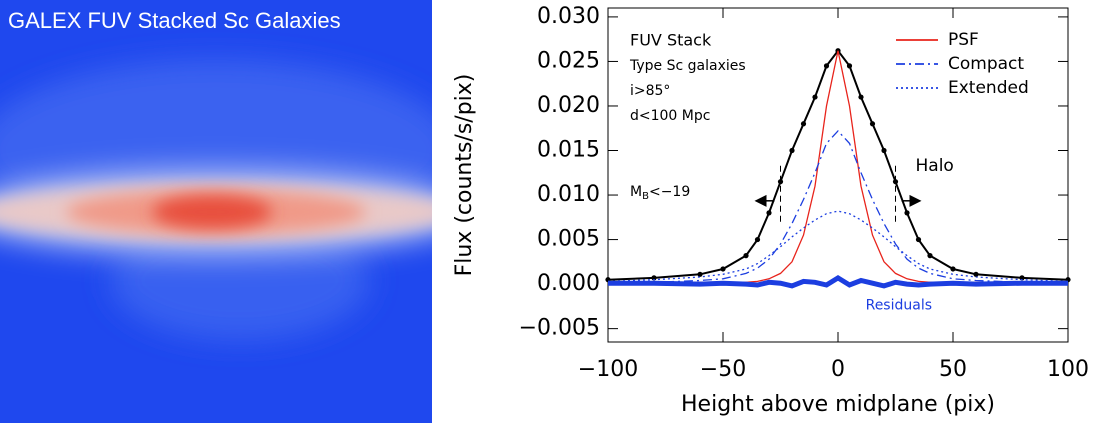 This screenshot has width=1101, height=423. Describe the element at coordinates (174, 20) in the screenshot. I see `image-title: GALEX FUV Stacked Sc Galaxies` at that location.